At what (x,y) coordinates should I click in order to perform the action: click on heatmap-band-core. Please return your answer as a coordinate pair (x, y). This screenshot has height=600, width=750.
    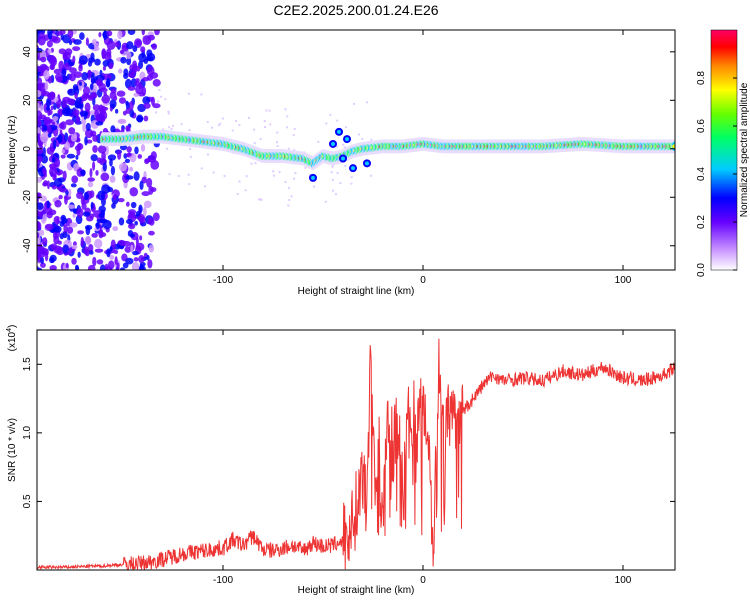
    Looking at the image, I should click on (673, 146).